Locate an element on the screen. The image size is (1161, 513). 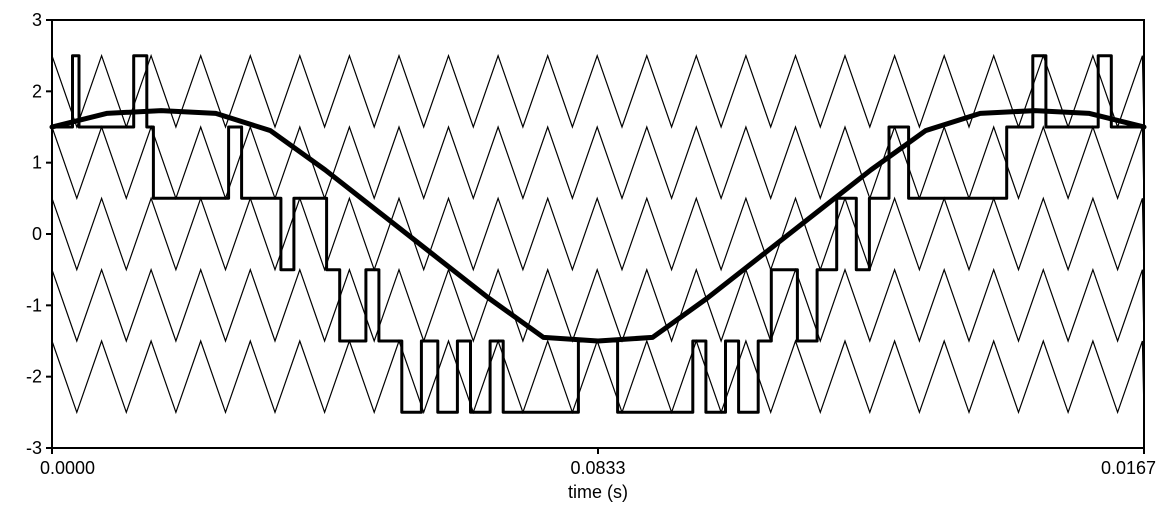
x-axis-title: time (s) is located at coordinates (598, 492).